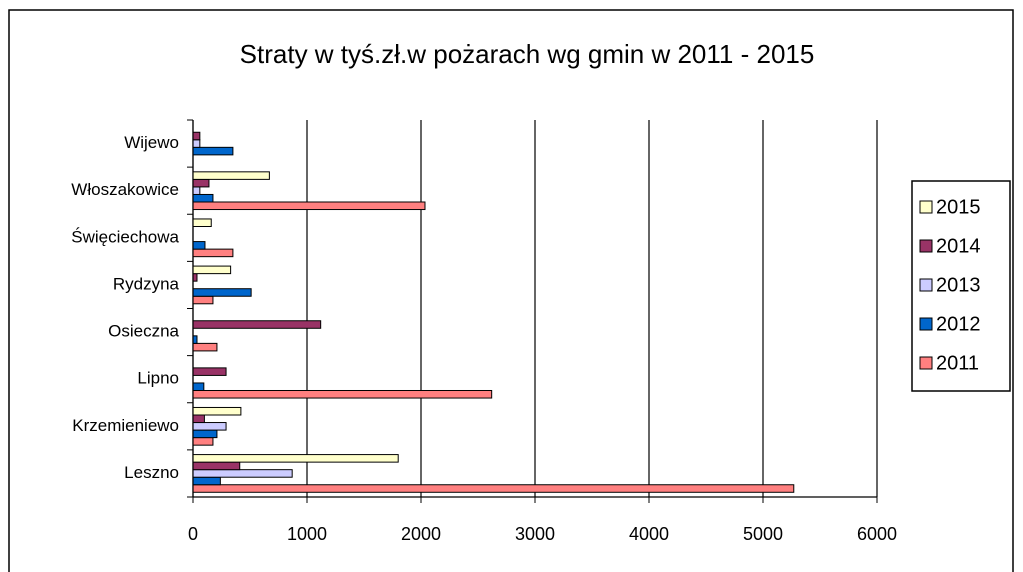 The width and height of the screenshot is (1023, 572). I want to click on y-tick-label: Leszno, so click(151, 472).